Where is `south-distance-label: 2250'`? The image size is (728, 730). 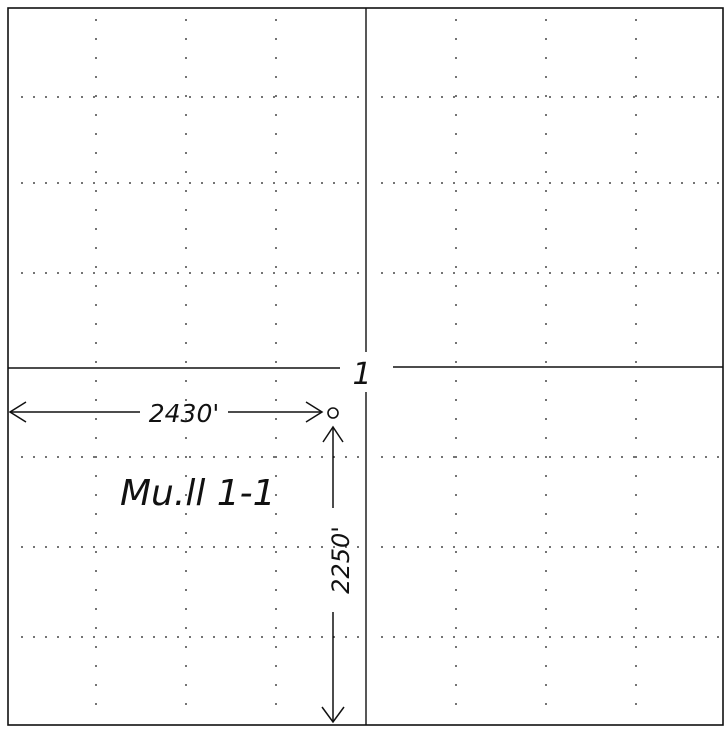
south-distance-label: 2250' is located at coordinates (341, 560).